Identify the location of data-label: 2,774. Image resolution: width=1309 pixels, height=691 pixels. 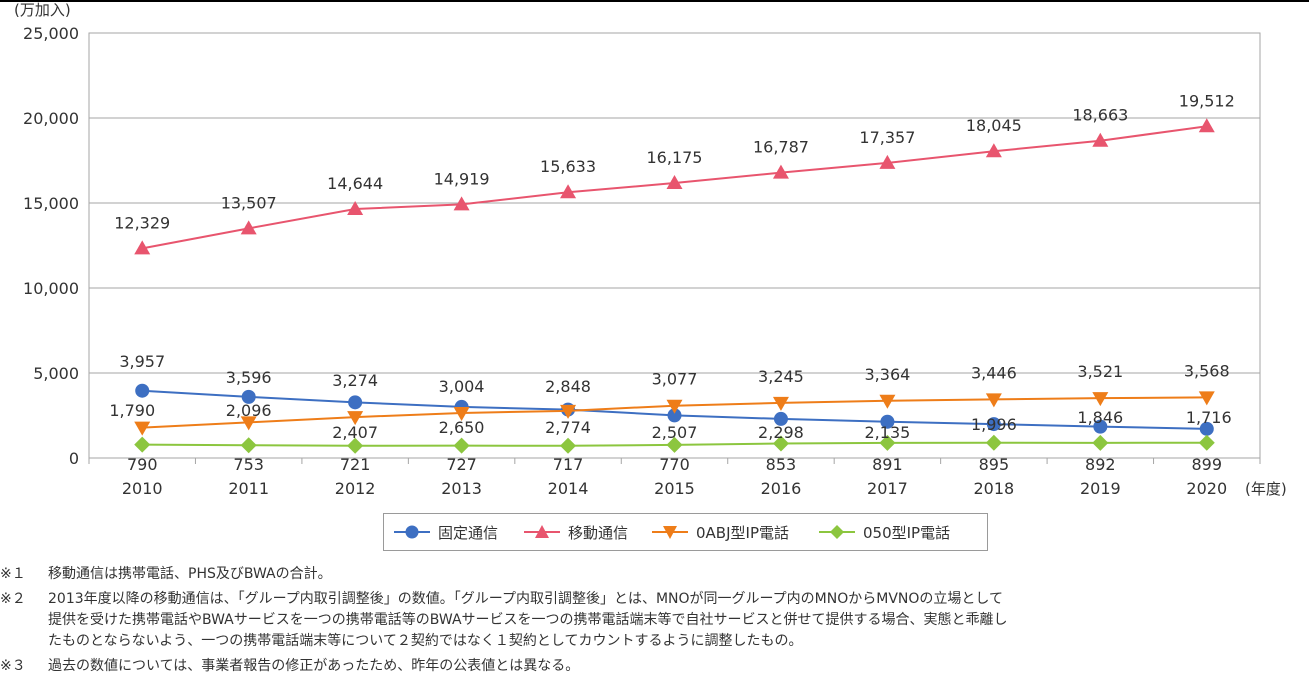
(568, 427).